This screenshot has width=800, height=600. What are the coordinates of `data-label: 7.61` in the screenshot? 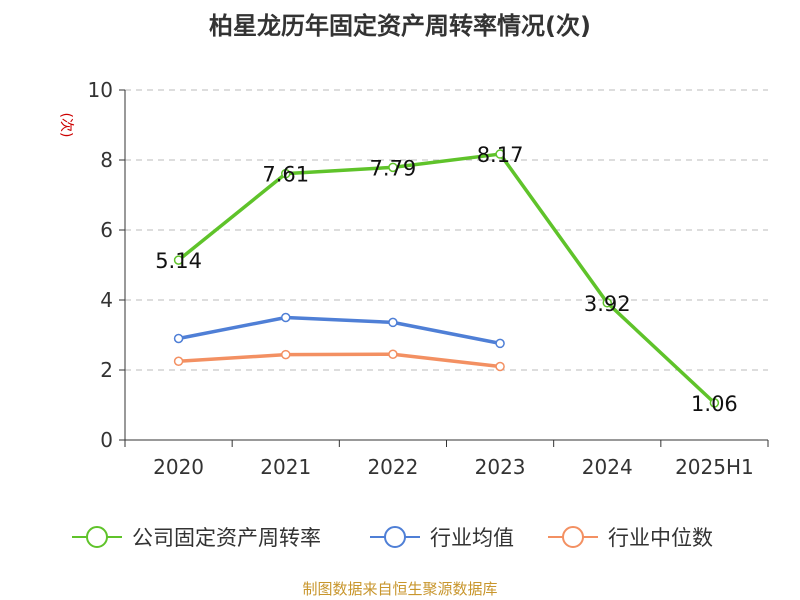 It's located at (285, 175).